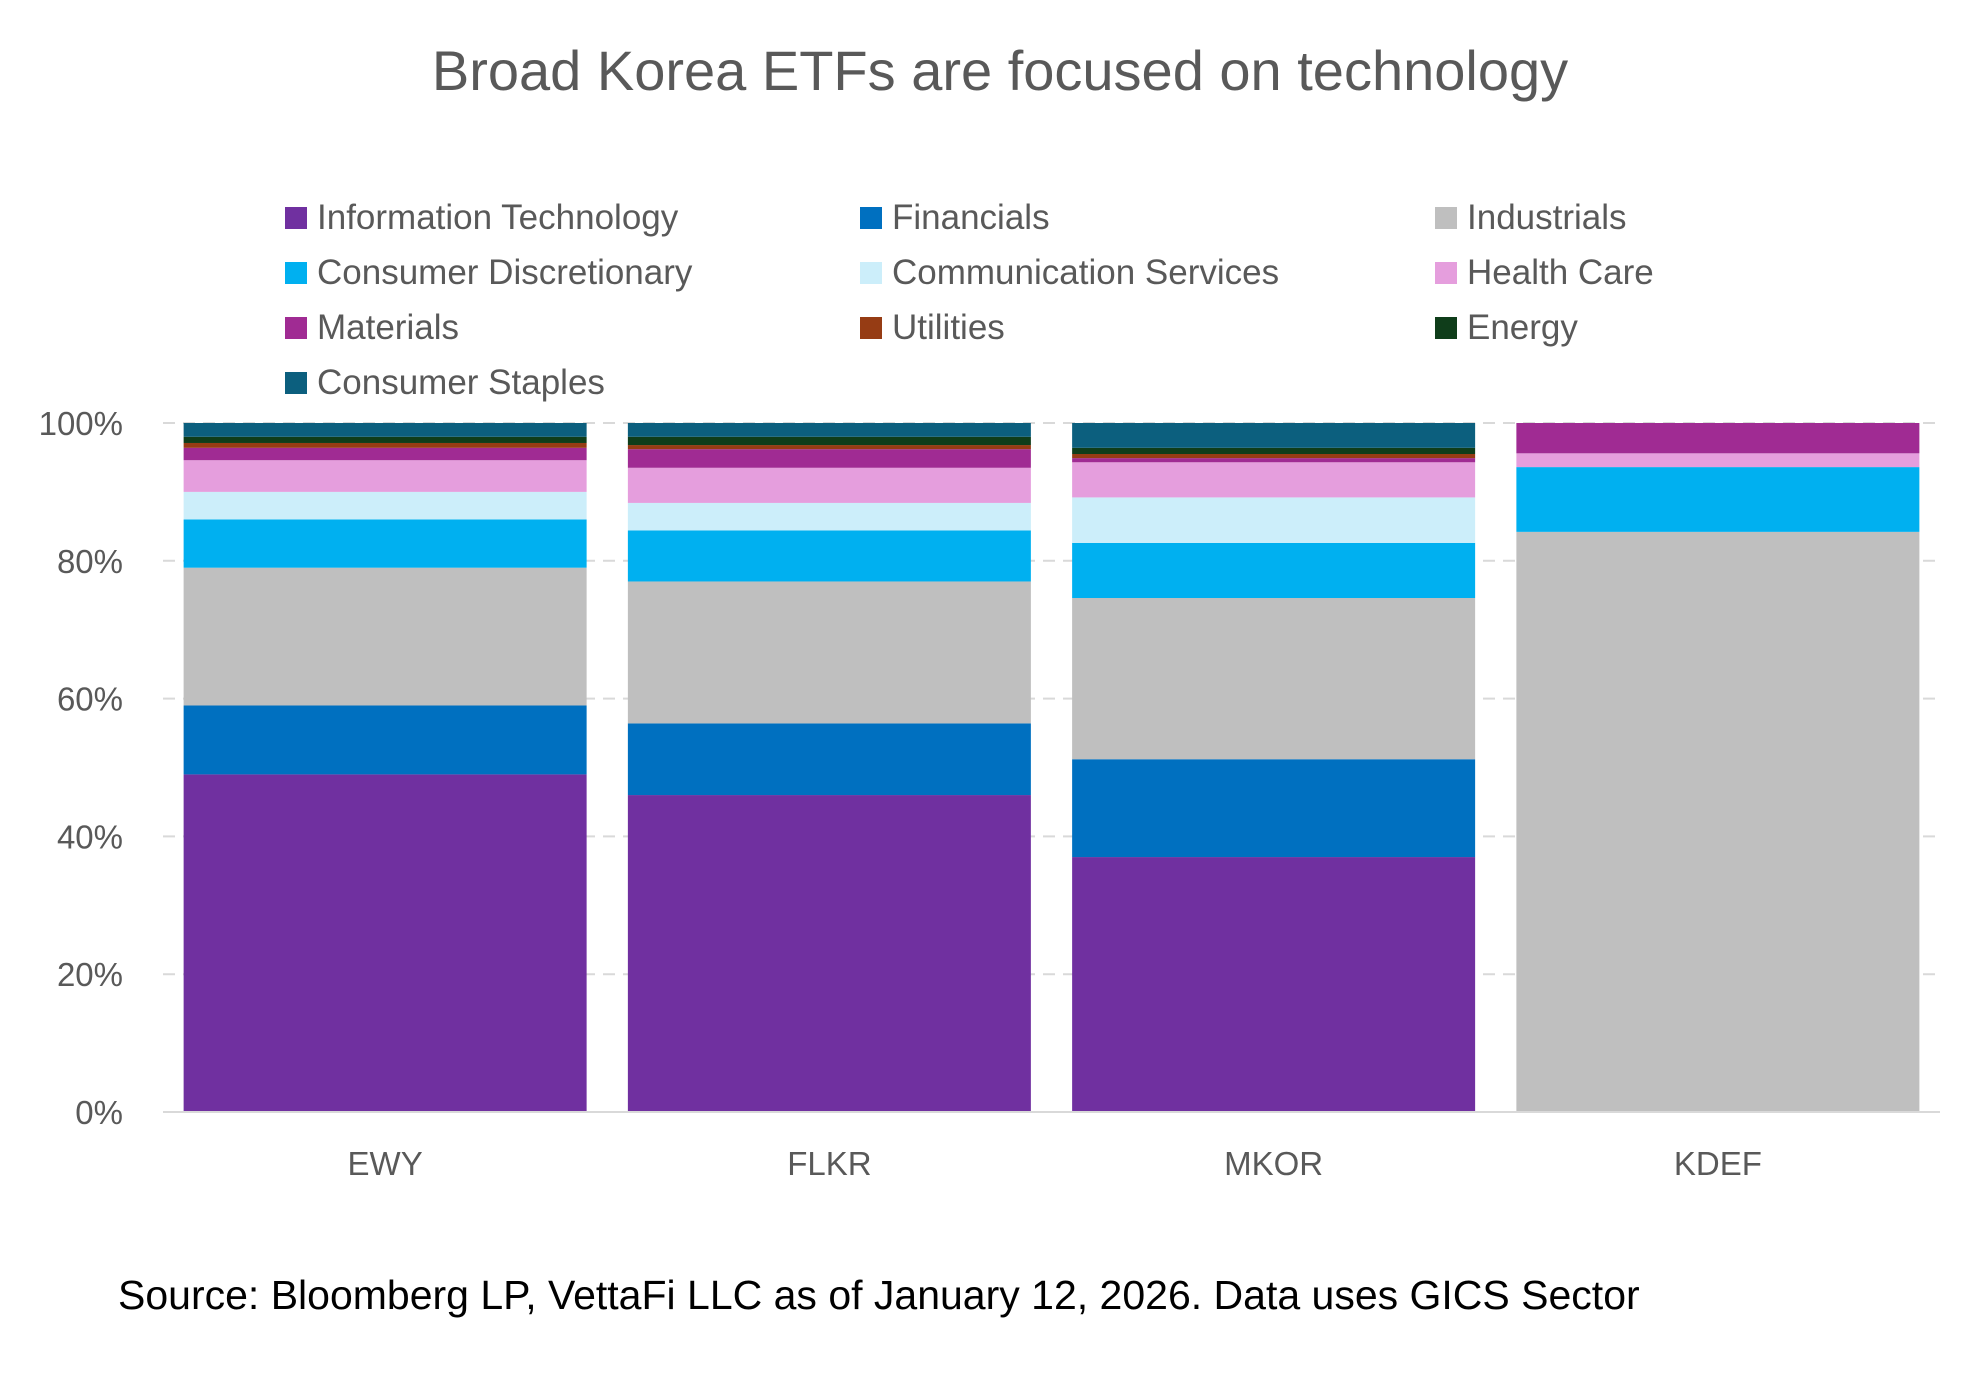 The height and width of the screenshot is (1389, 1980). I want to click on legend-label: Consumer Staples, so click(461, 382).